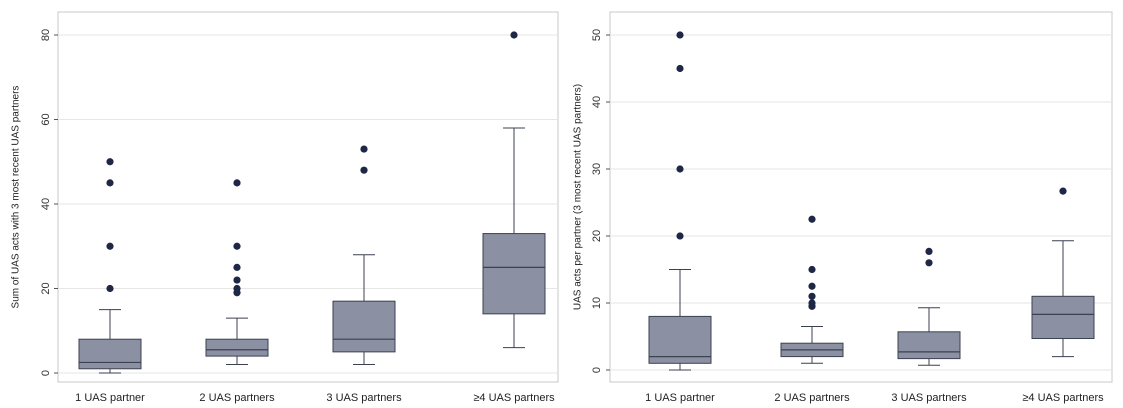 Image resolution: width=1123 pixels, height=408 pixels. I want to click on y-tick-label: 50, so click(597, 35).